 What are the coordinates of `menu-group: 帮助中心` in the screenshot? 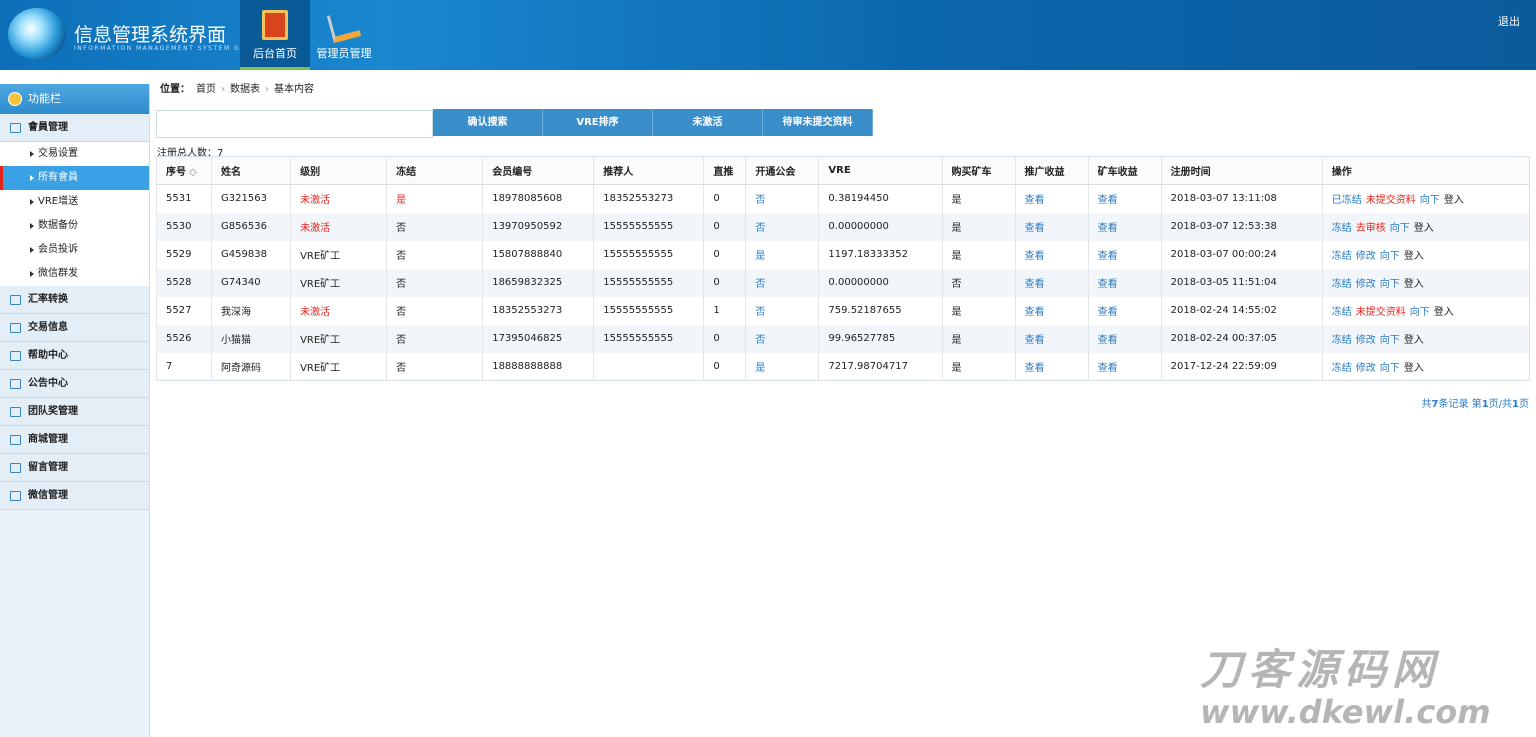 It's located at (74, 356).